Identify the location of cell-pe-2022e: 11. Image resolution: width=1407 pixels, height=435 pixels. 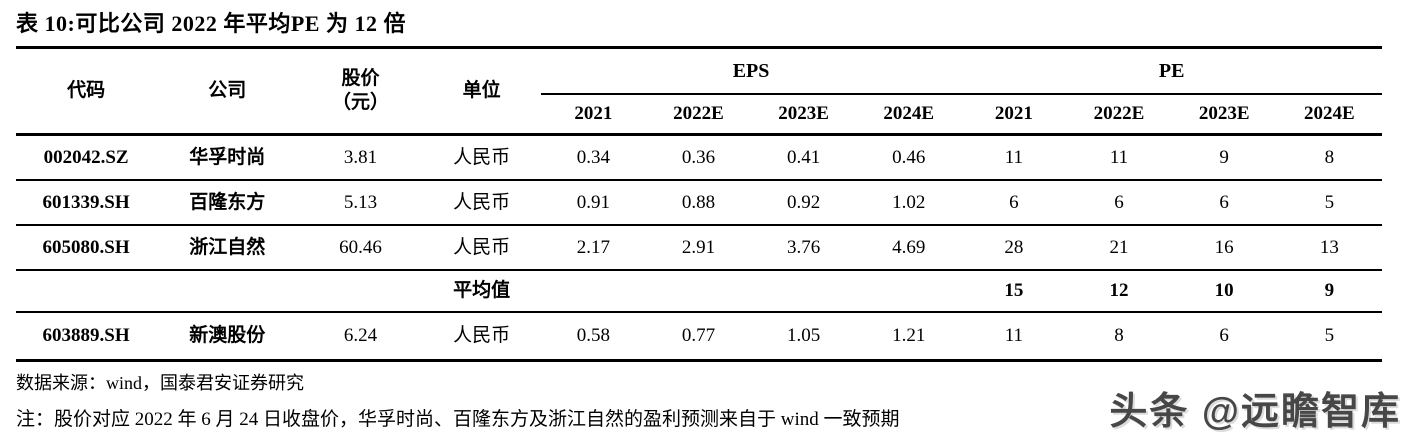
(1119, 157).